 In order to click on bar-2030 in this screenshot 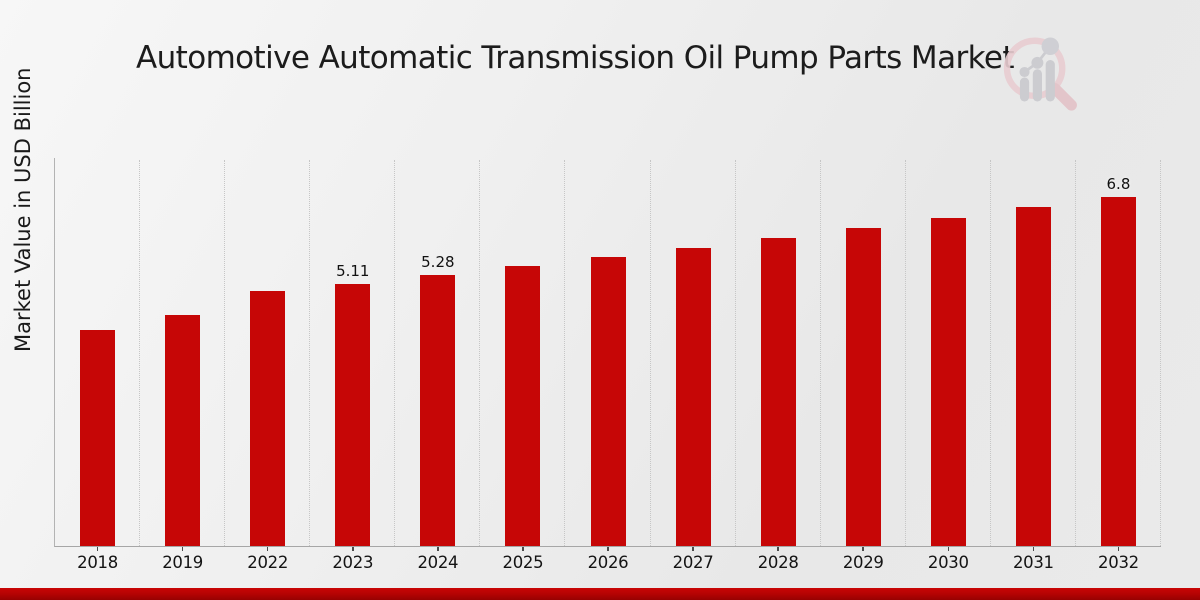, I will do `click(948, 381)`.